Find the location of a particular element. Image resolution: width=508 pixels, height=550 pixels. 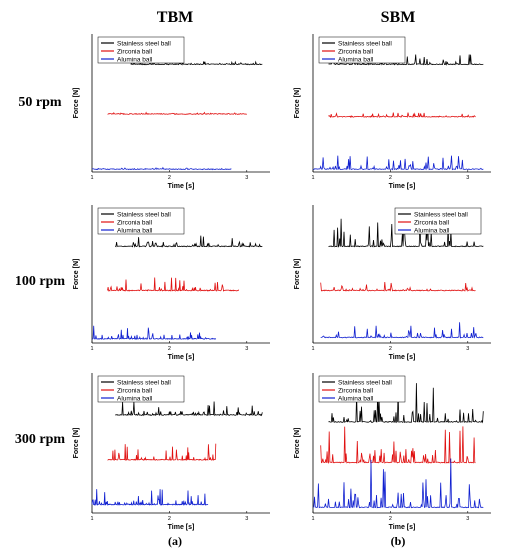

row-label-100rpm: 100 rpm is located at coordinates (40, 281).